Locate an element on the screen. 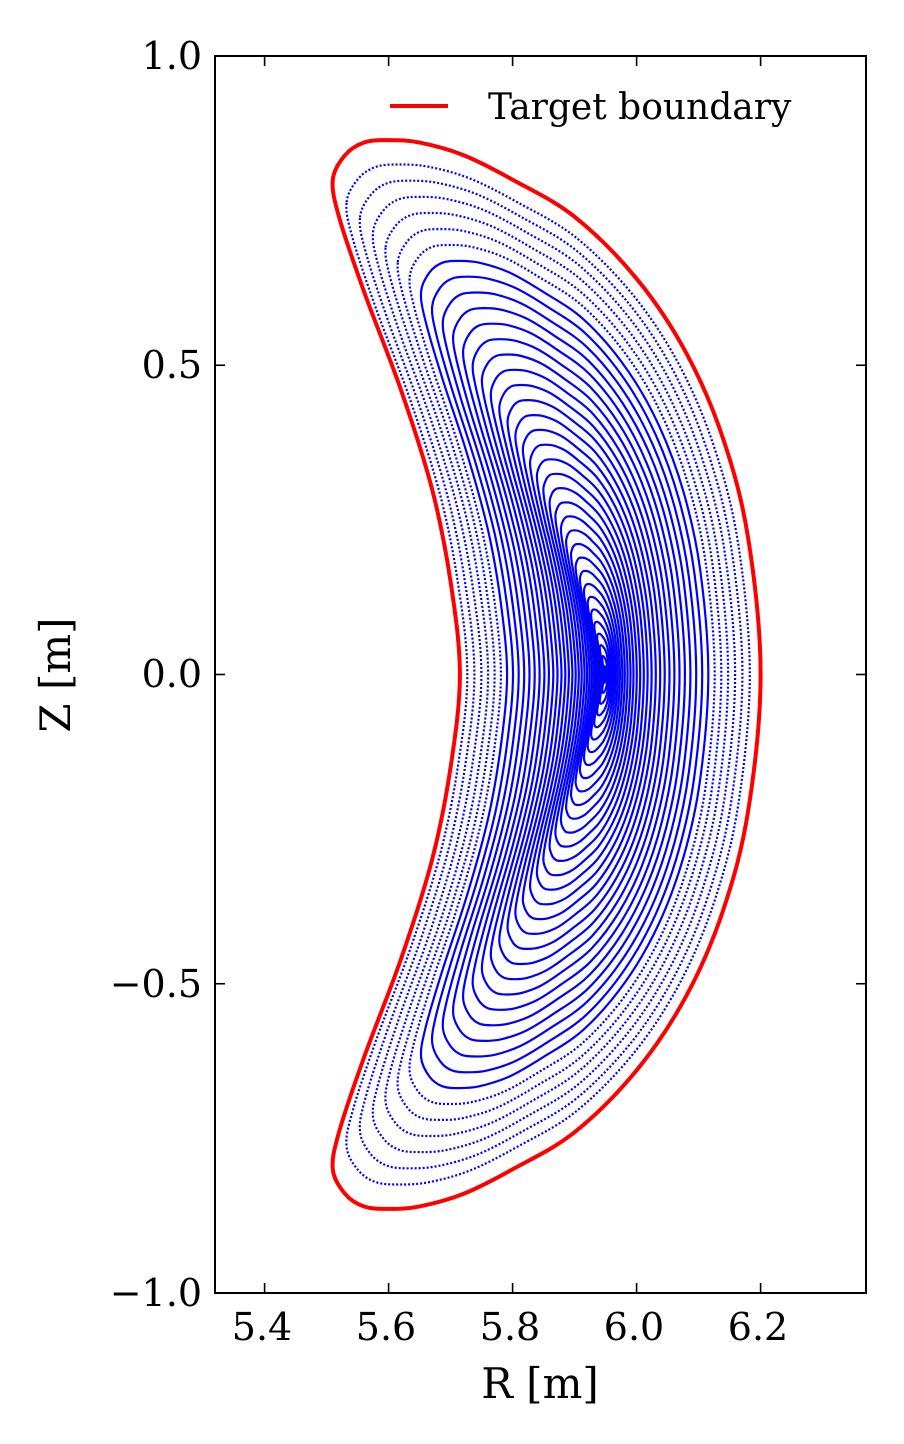 This screenshot has height=1444, width=904. y-tick-label: −0.5 is located at coordinates (156, 984).